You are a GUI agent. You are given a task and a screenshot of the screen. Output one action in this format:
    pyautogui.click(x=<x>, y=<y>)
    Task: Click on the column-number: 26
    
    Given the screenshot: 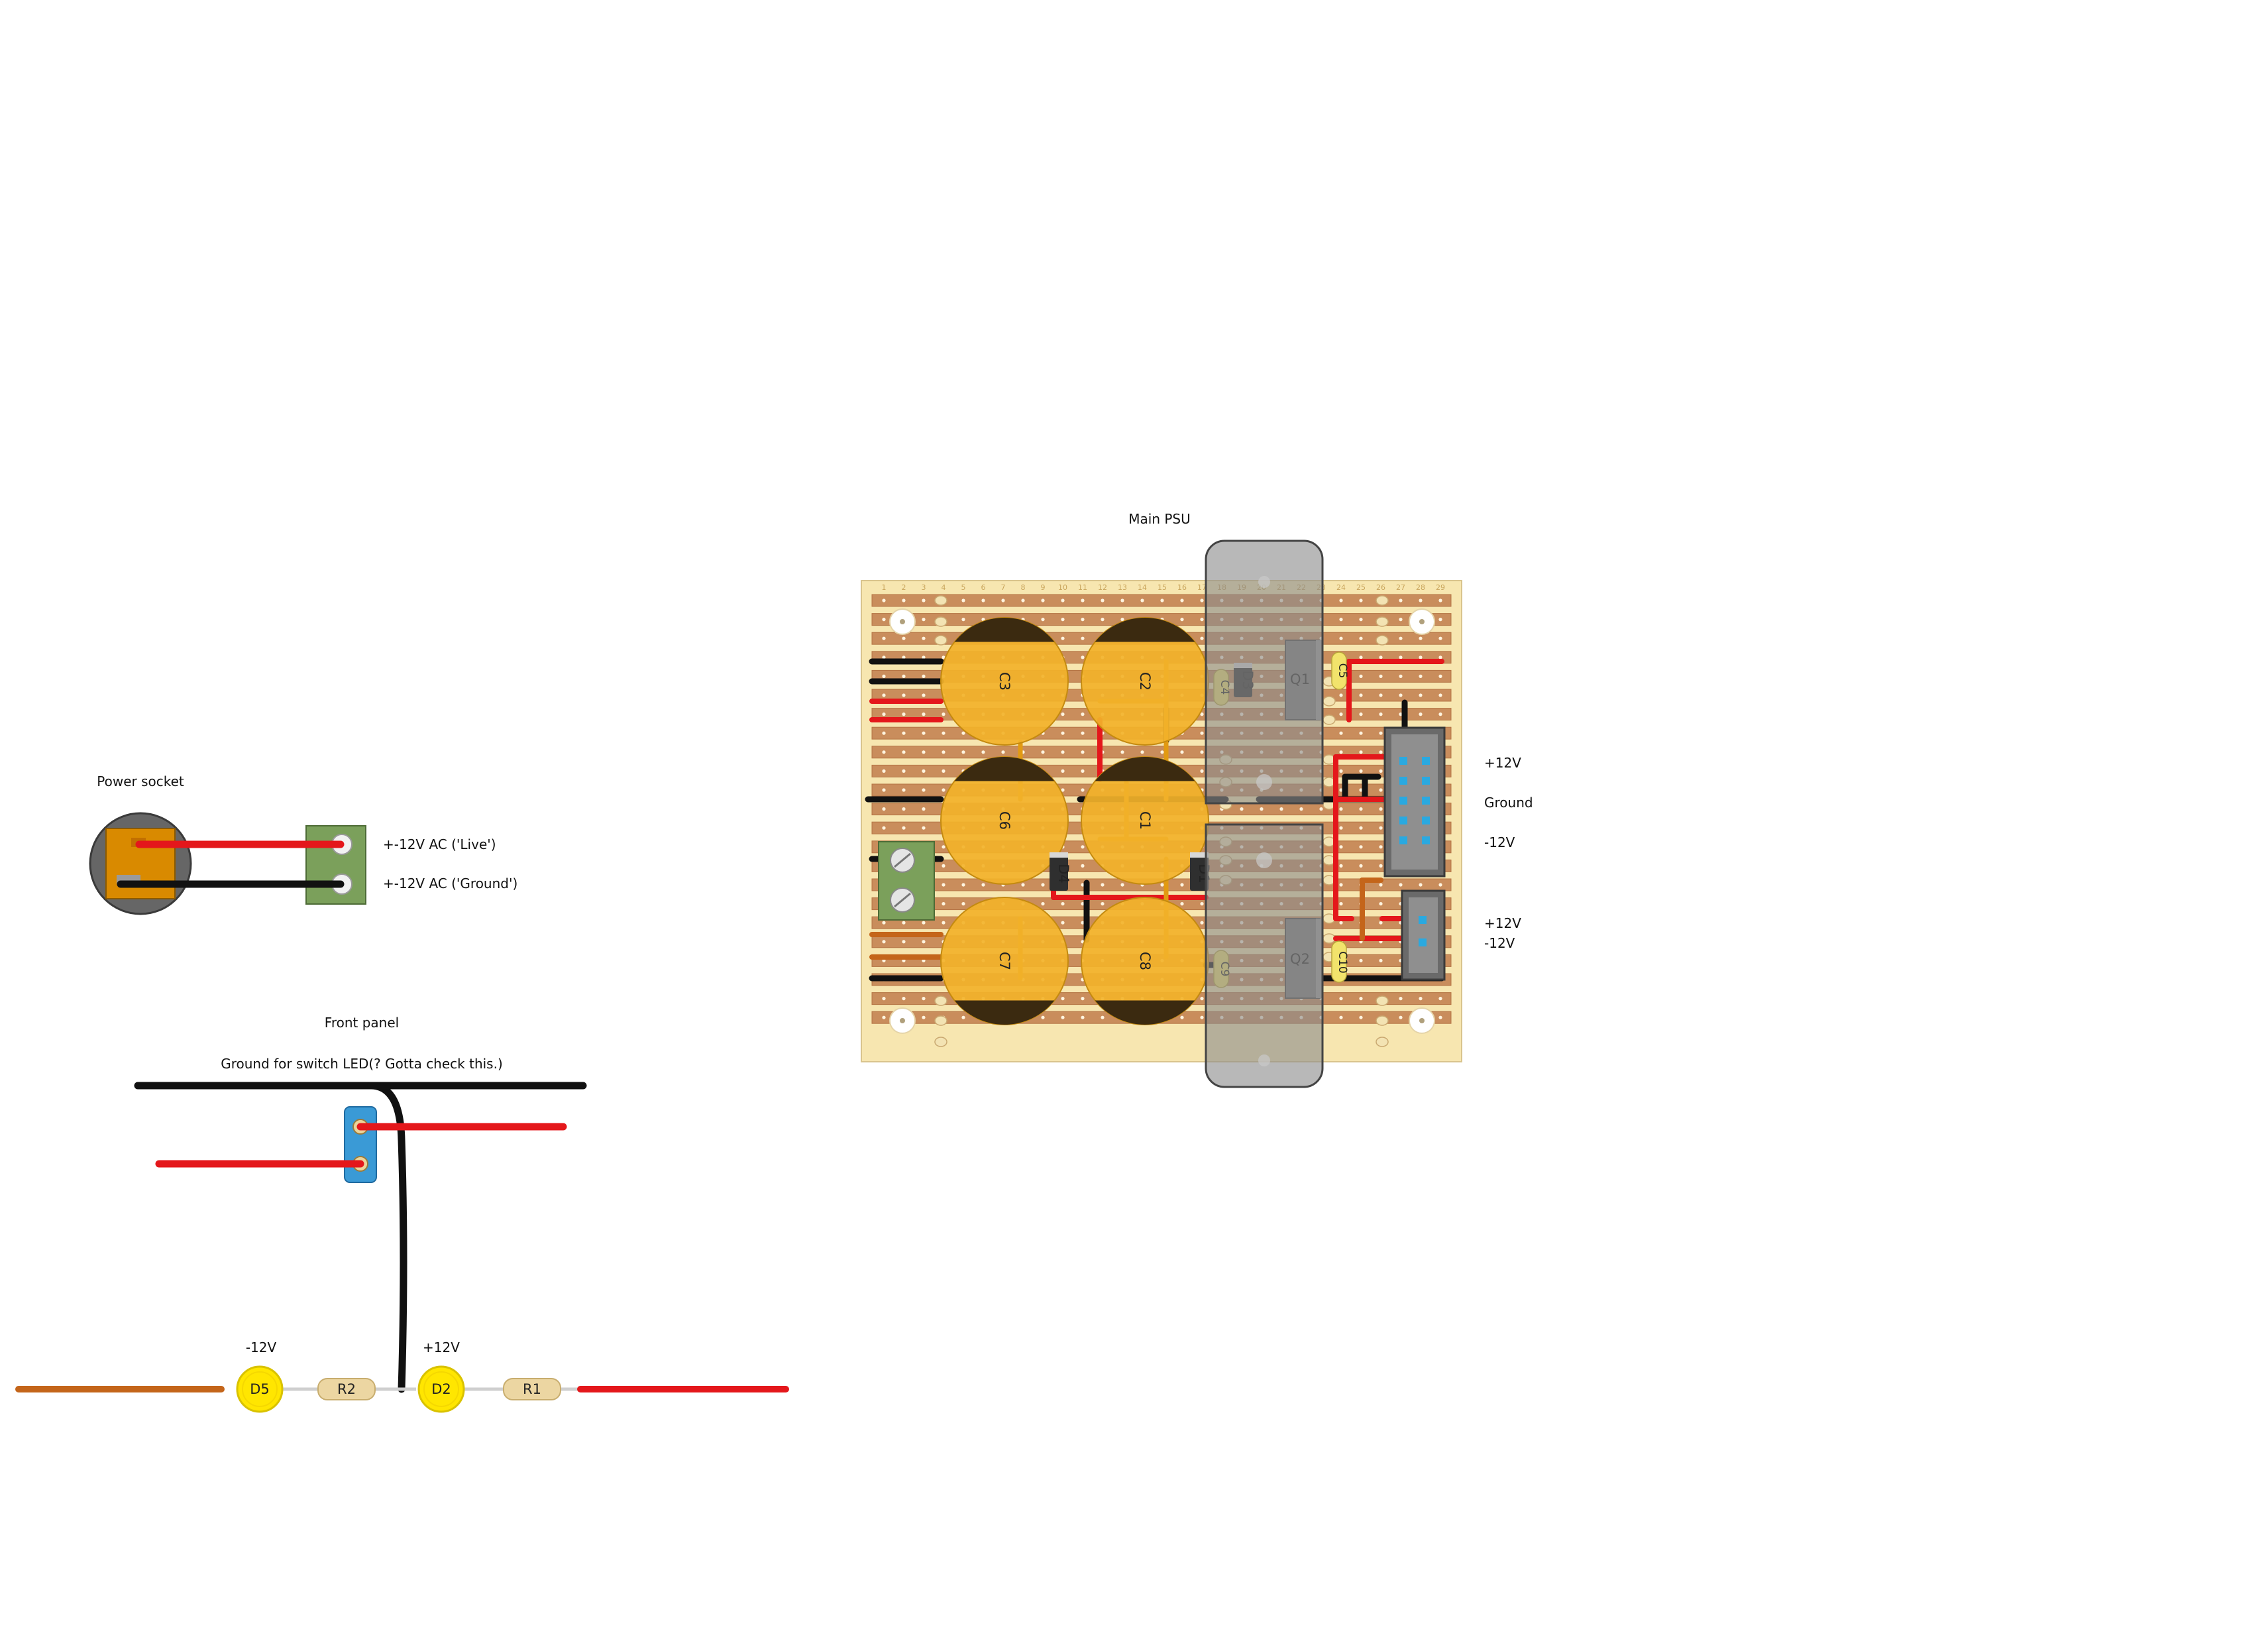 What is the action you would take?
    pyautogui.click(x=1380, y=587)
    